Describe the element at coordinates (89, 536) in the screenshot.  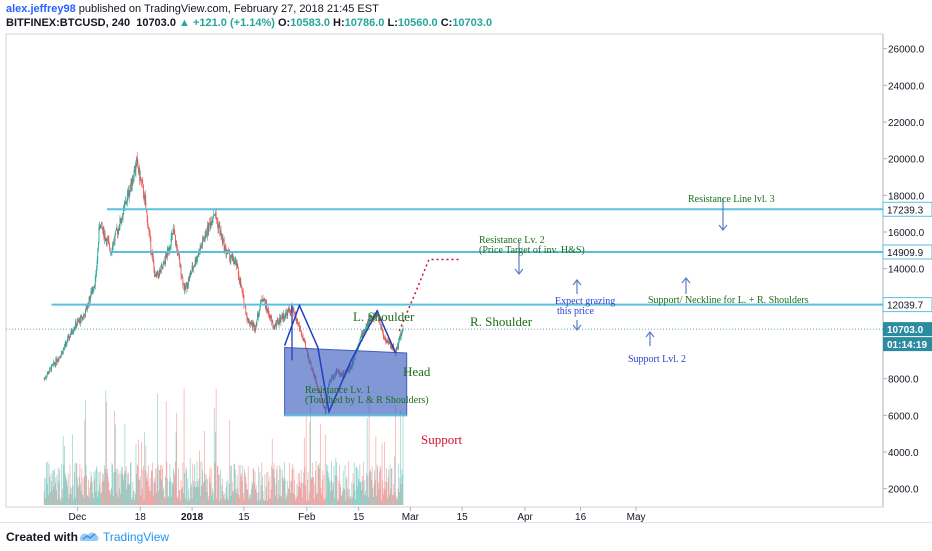
I see `tradingview-logo-icon` at that location.